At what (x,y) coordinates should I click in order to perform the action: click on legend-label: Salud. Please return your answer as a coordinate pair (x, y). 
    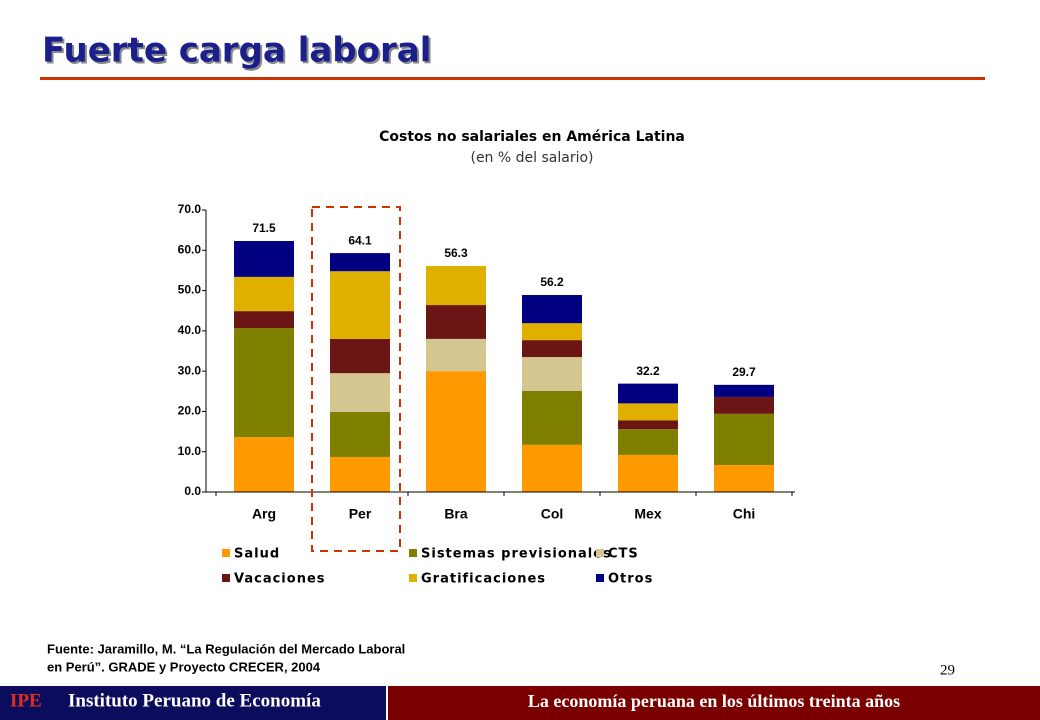
    Looking at the image, I should click on (257, 554).